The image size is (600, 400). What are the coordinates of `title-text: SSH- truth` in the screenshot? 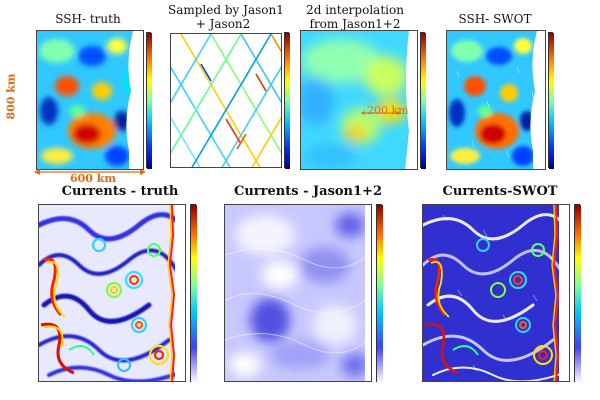 It's located at (88, 19).